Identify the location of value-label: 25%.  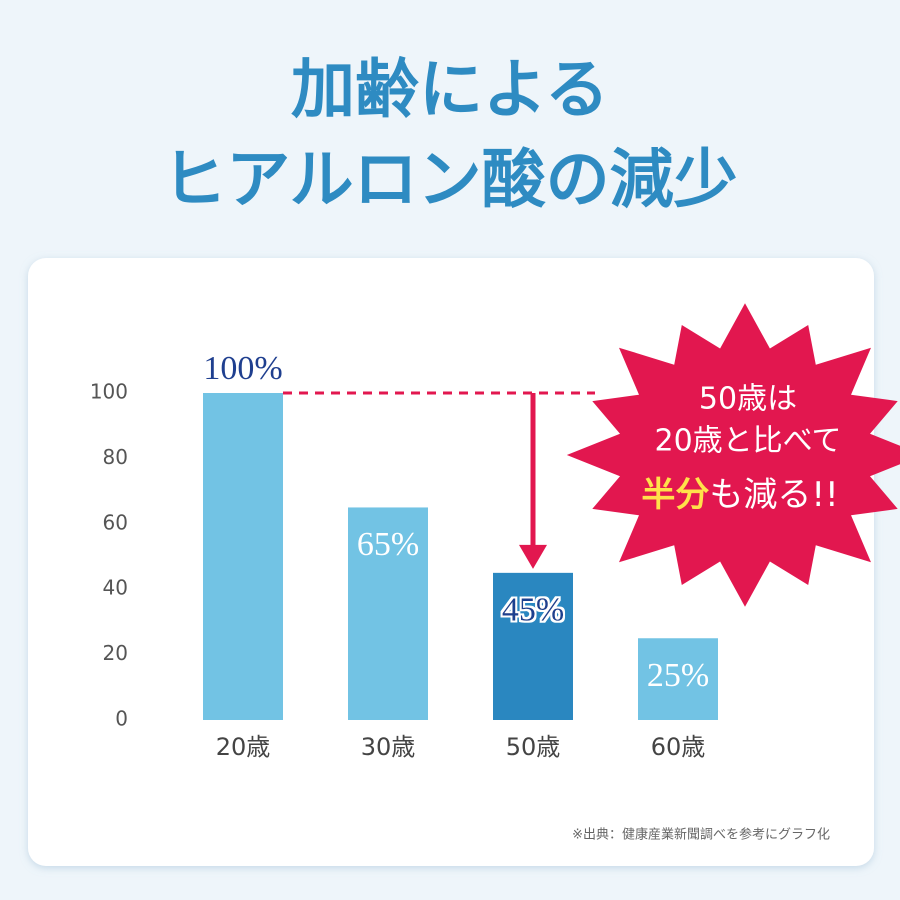
(678, 675).